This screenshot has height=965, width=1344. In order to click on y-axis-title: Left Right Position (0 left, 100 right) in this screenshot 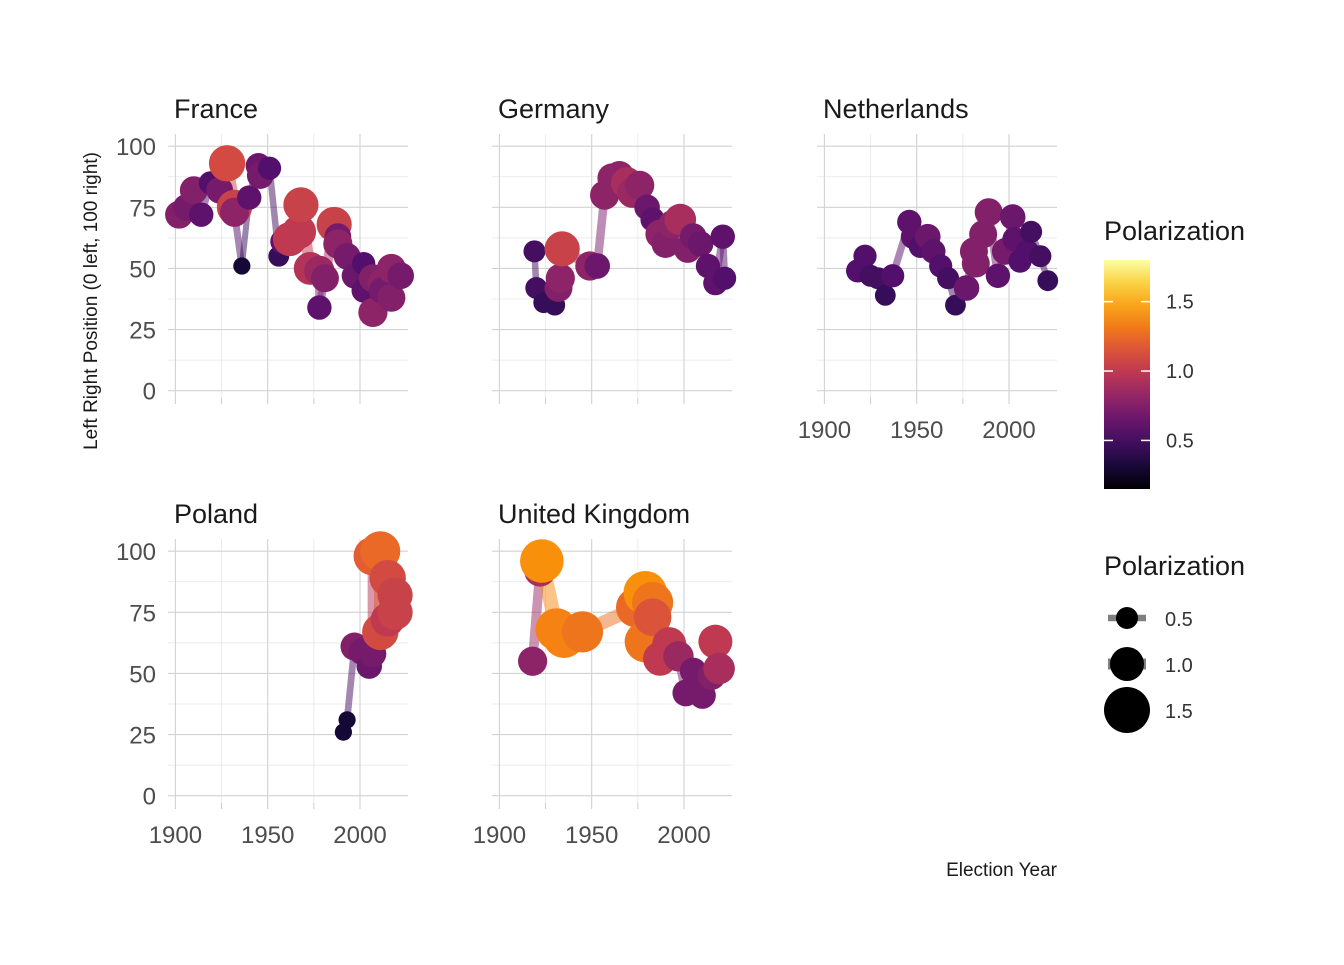, I will do `click(91, 301)`.